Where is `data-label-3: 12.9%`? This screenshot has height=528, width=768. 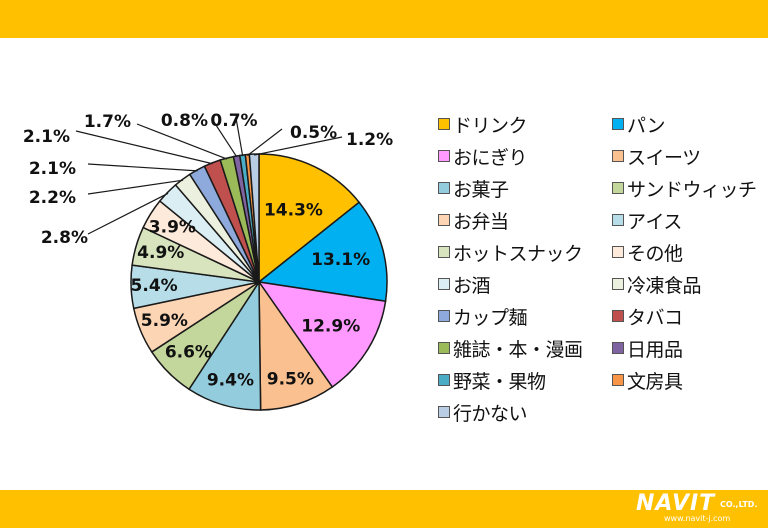 data-label-3: 12.9% is located at coordinates (330, 327).